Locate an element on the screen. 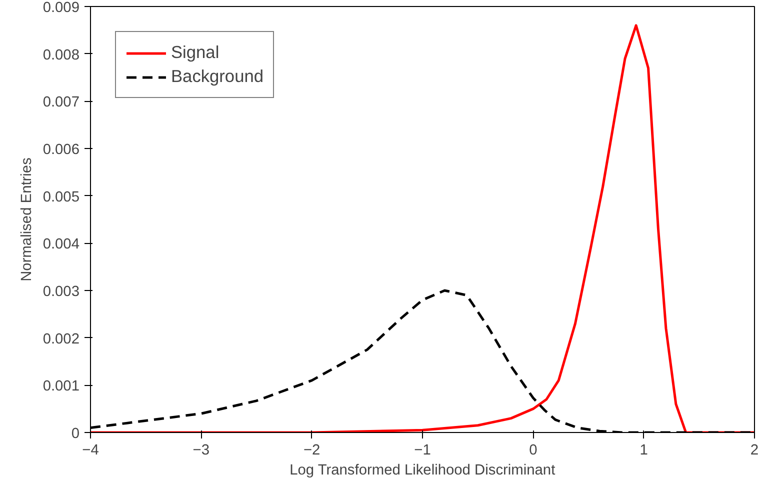 Image resolution: width=758 pixels, height=481 pixels. x-tick-label: 0 is located at coordinates (533, 450).